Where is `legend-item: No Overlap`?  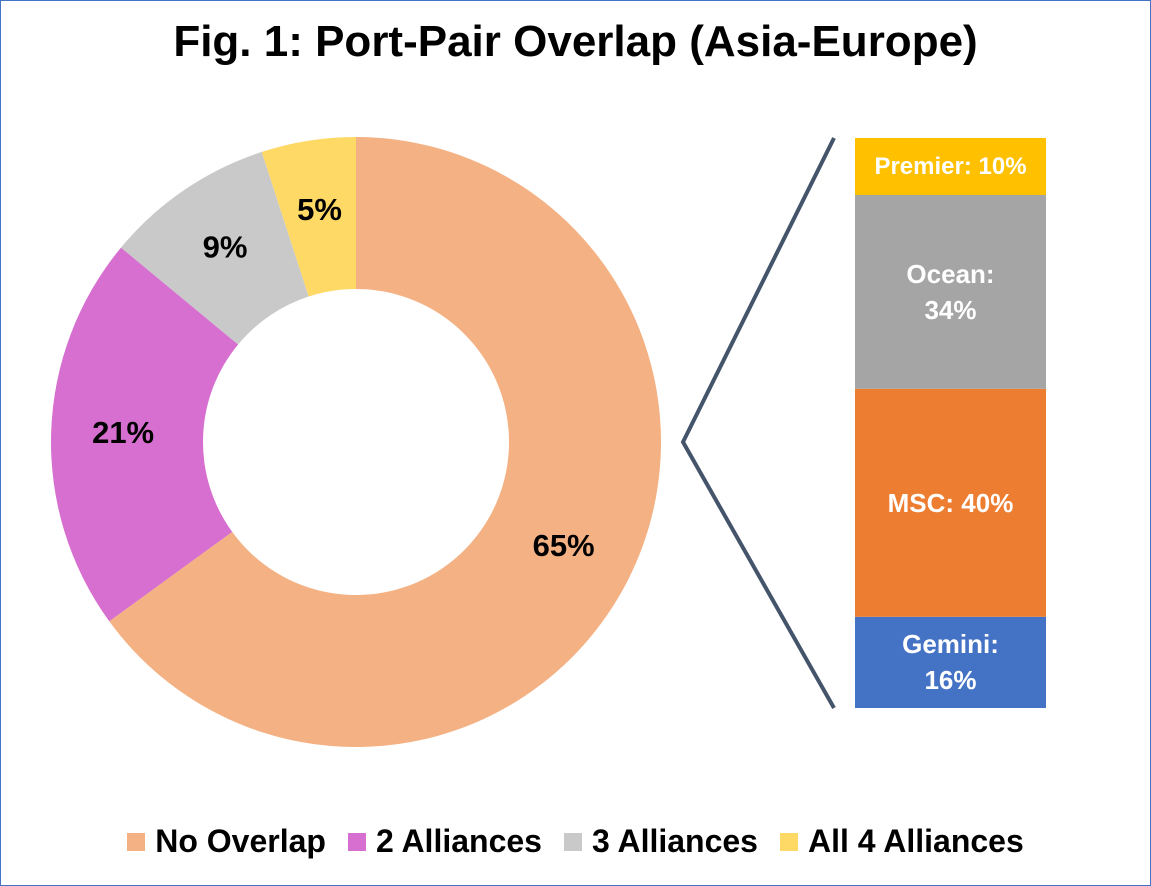 legend-item: No Overlap is located at coordinates (226, 841).